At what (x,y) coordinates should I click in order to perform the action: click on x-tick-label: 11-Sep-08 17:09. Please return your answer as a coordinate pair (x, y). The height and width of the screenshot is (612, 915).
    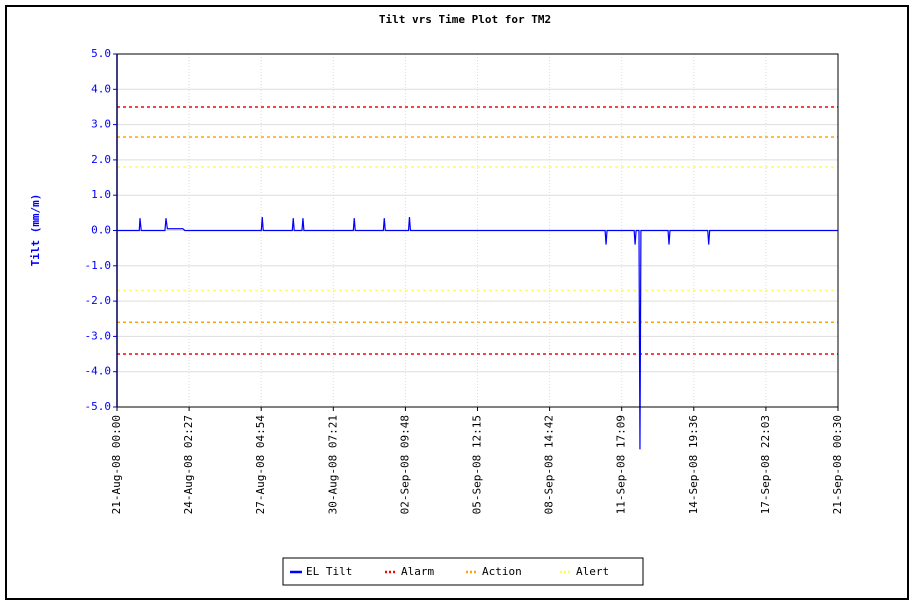
    Looking at the image, I should click on (621, 464).